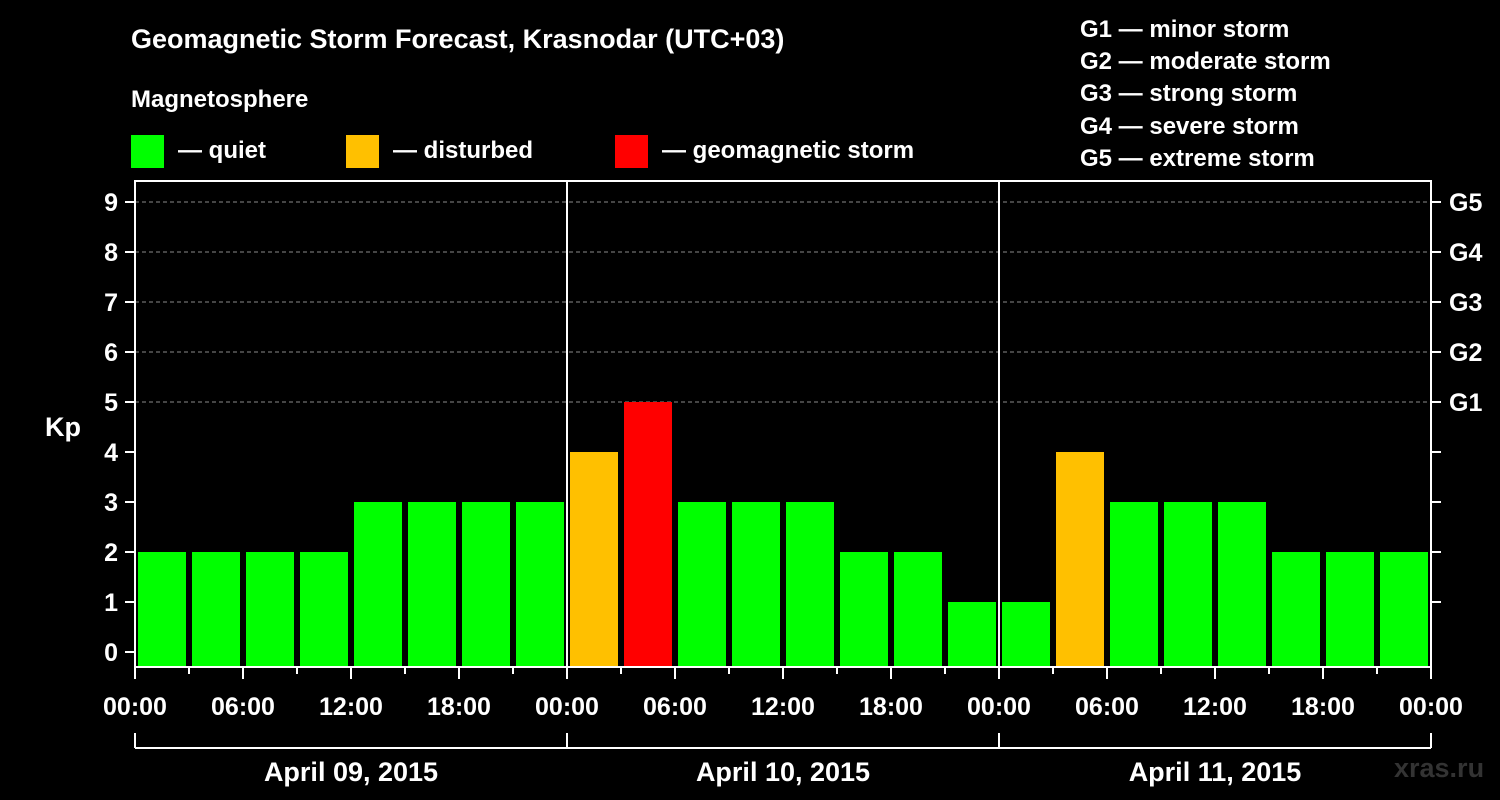 This screenshot has height=800, width=1500. What do you see at coordinates (220, 99) in the screenshot?
I see `magnetosphere-heading: Magnetosphere` at bounding box center [220, 99].